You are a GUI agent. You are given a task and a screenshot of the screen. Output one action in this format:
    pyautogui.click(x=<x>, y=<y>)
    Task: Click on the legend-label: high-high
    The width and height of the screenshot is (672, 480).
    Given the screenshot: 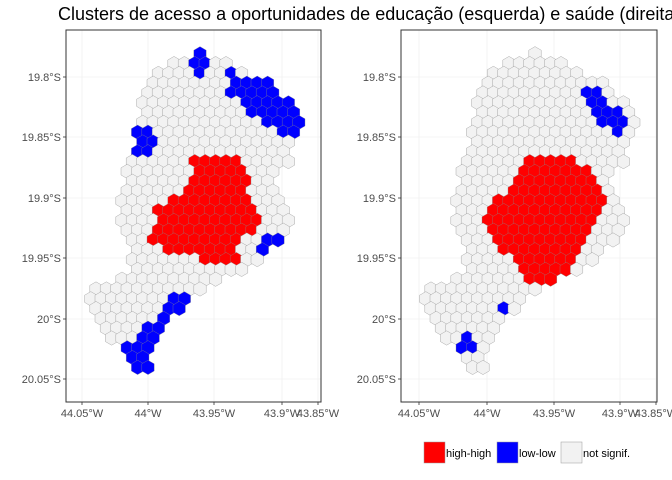 What is the action you would take?
    pyautogui.click(x=468, y=454)
    